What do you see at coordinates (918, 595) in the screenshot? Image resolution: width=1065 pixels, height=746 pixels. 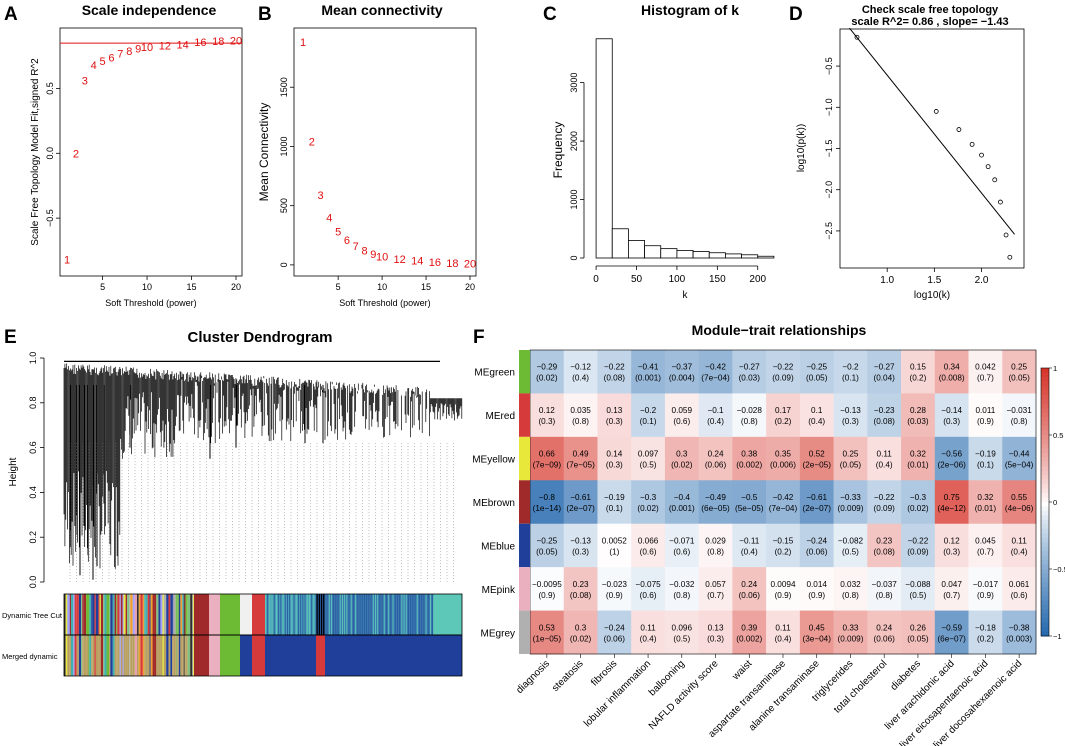 I see `heatmap-cell-pvalue: (0.5)` at bounding box center [918, 595].